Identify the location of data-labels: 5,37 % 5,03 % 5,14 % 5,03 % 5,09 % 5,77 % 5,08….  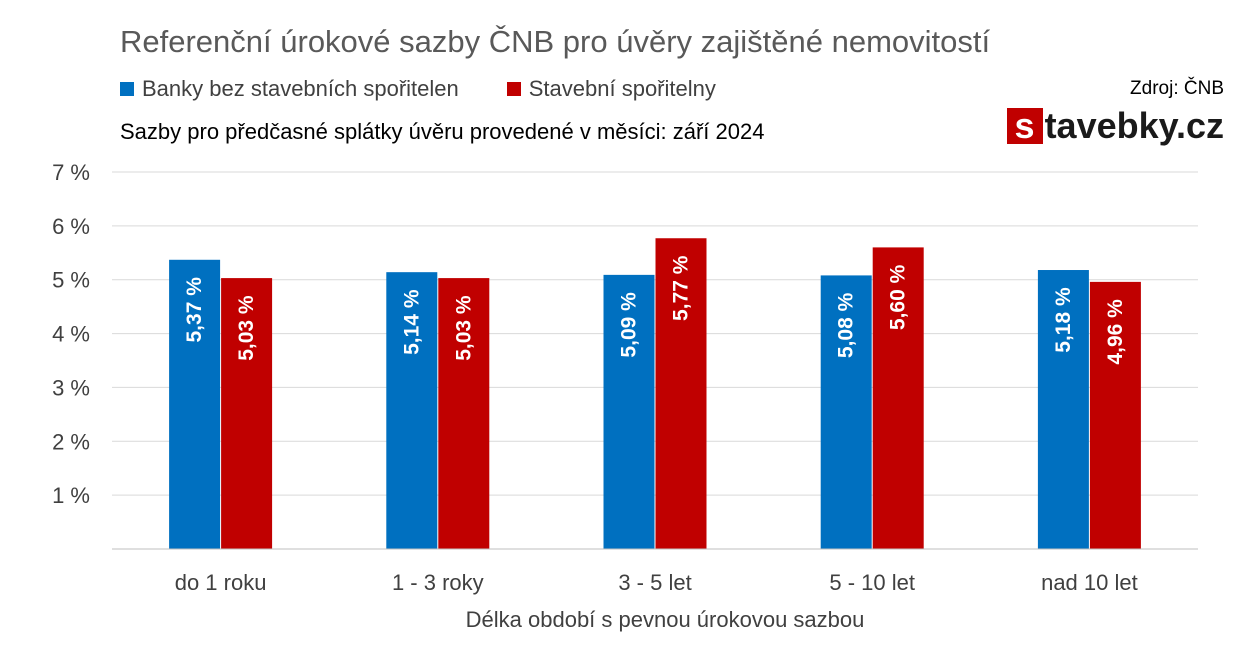
(655, 309).